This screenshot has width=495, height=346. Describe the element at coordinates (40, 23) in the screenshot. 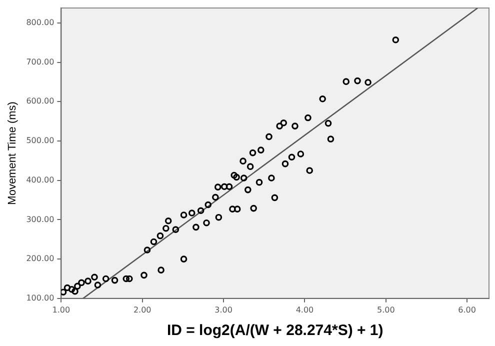

I see `y-tick-label: 800.00` at that location.